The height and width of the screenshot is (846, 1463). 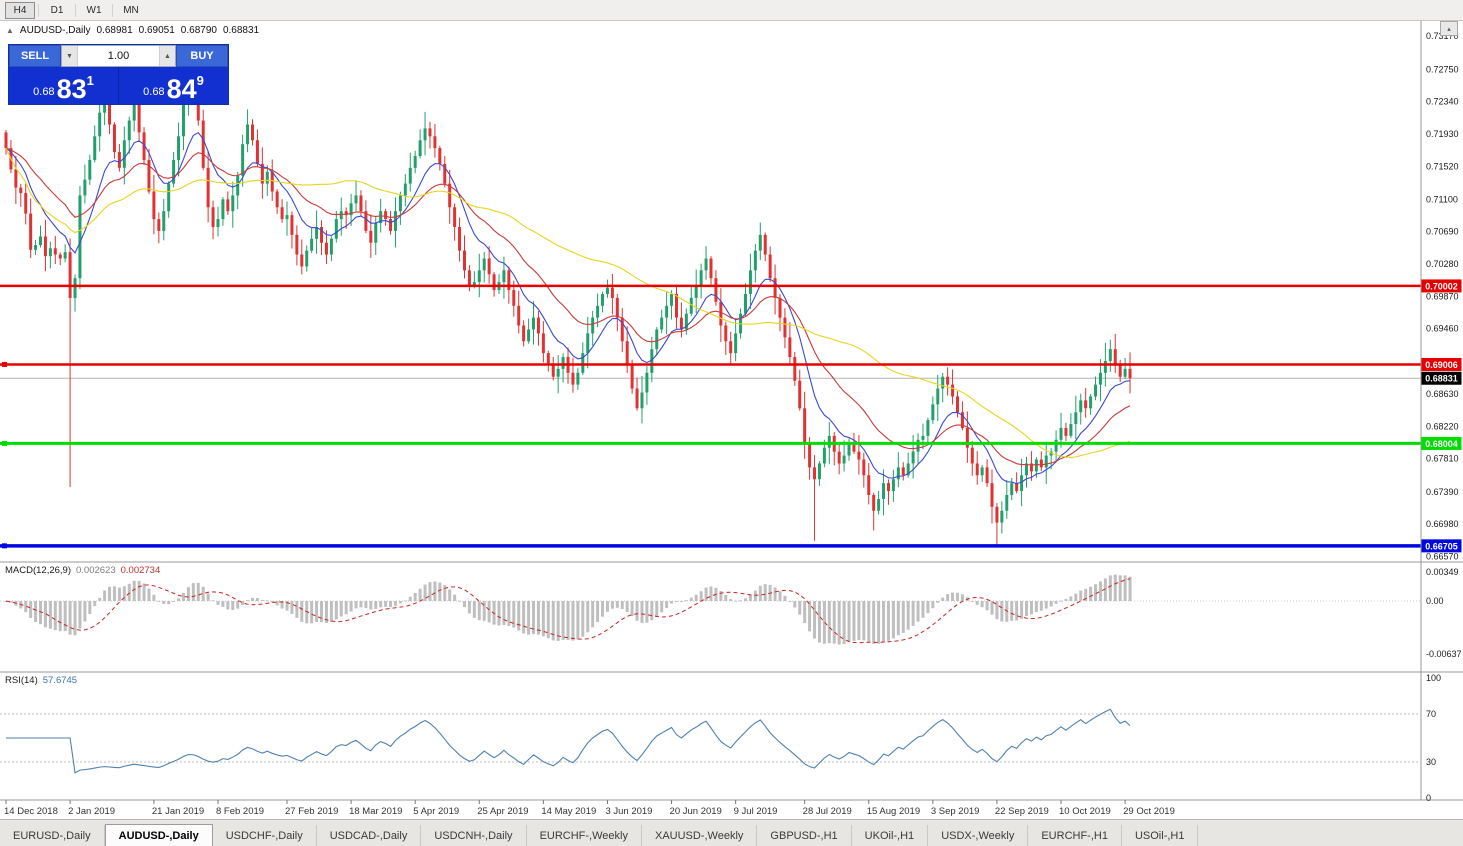 I want to click on svg-text: 0.70002, so click(x=1441, y=286).